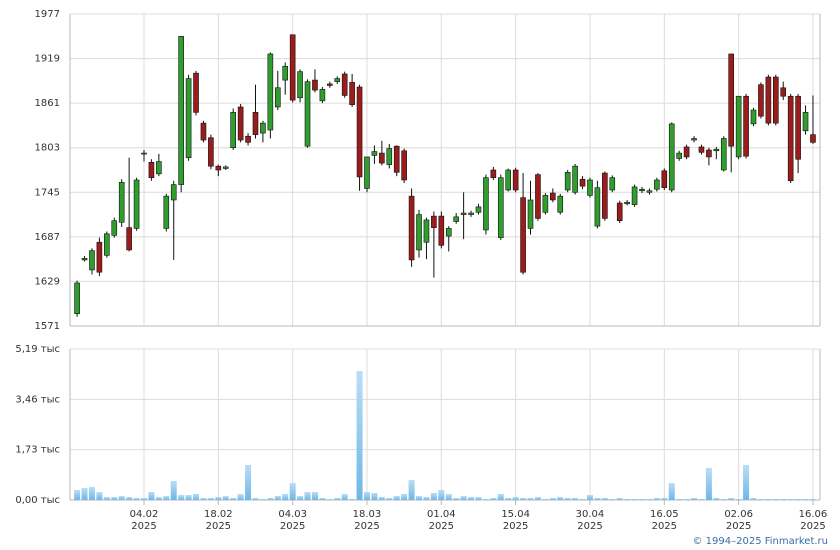 The width and height of the screenshot is (840, 550). What do you see at coordinates (292, 514) in the screenshot?
I see `x-tick-label-line: 04.03` at bounding box center [292, 514].